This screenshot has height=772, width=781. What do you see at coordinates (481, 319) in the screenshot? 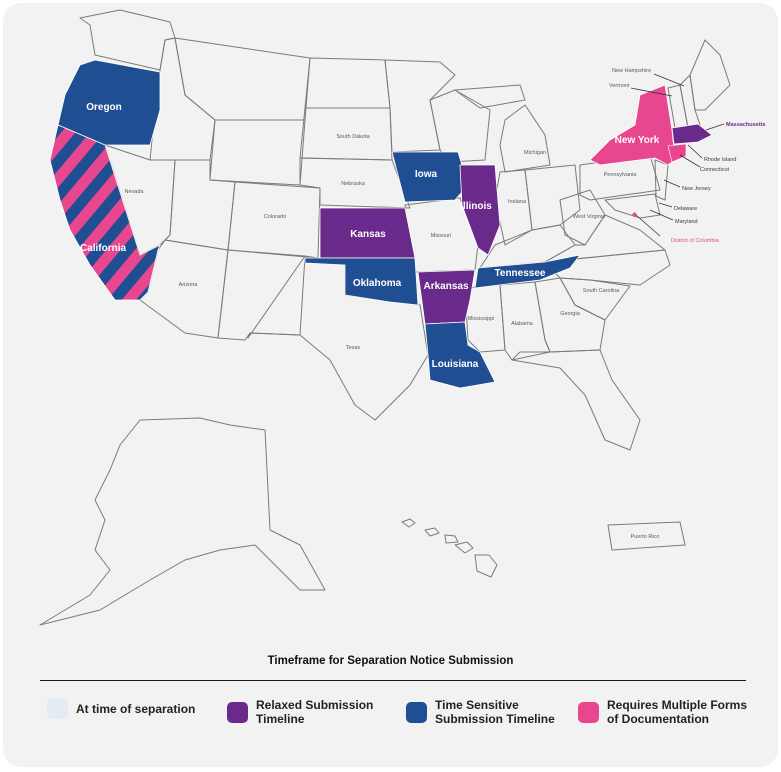
I see `label-mississippi: Mississippi` at bounding box center [481, 319].